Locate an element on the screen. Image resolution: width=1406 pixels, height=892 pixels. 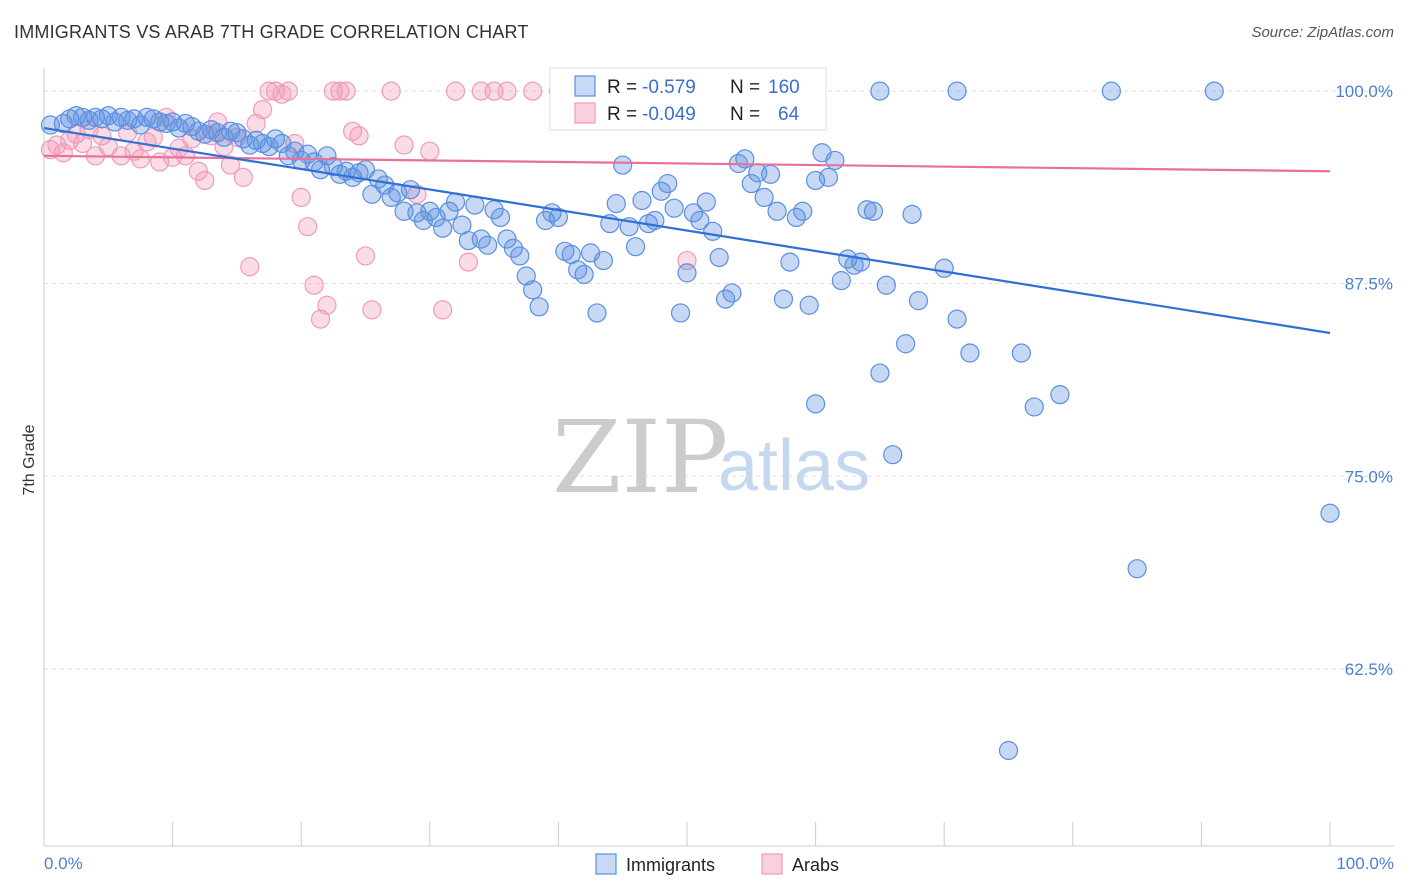
watermark: ZIP atlas is located at coordinates (711, 457).